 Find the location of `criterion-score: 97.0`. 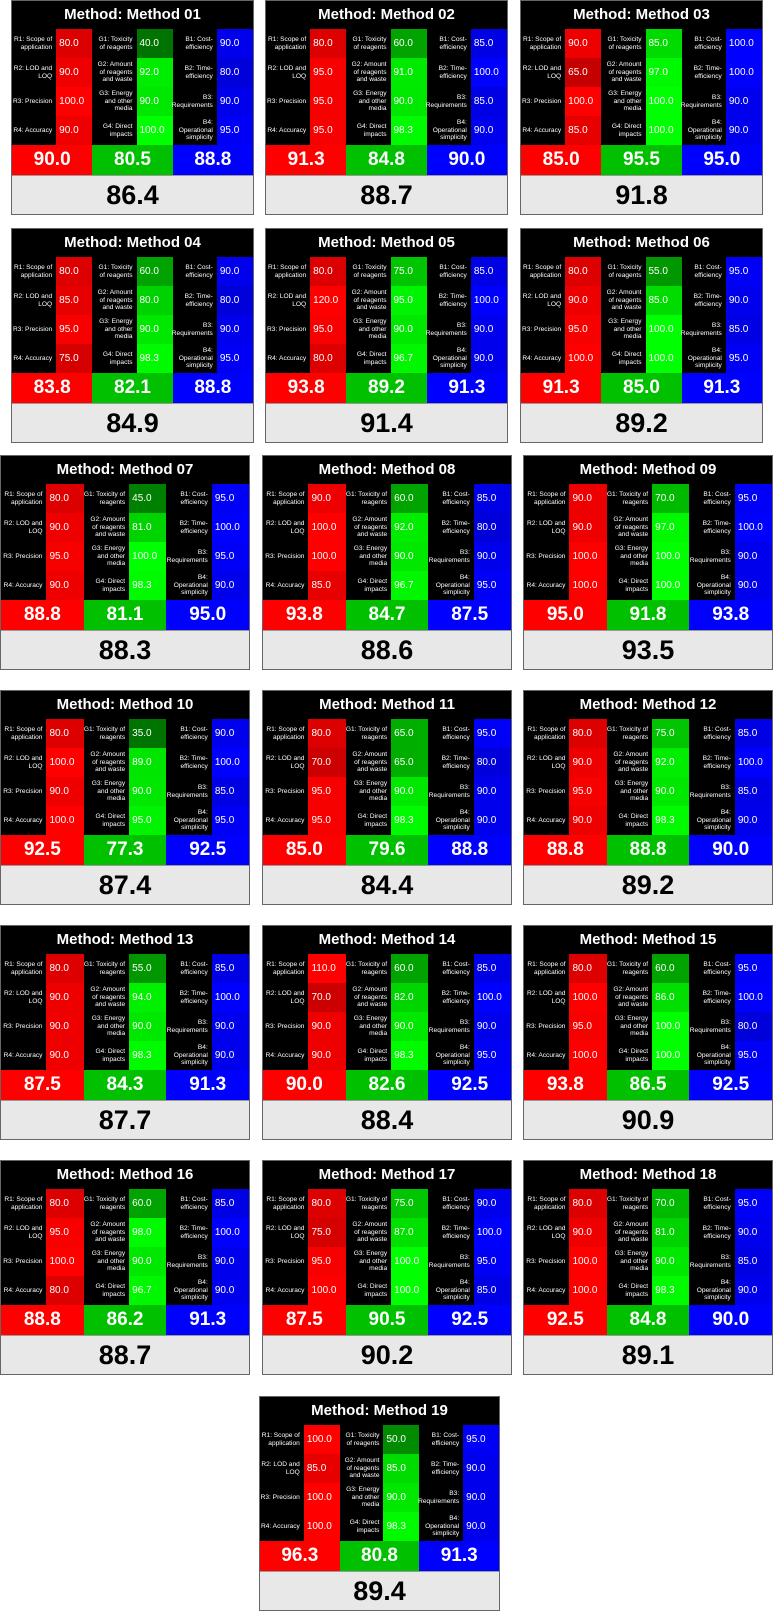

criterion-score: 97.0 is located at coordinates (671, 527).